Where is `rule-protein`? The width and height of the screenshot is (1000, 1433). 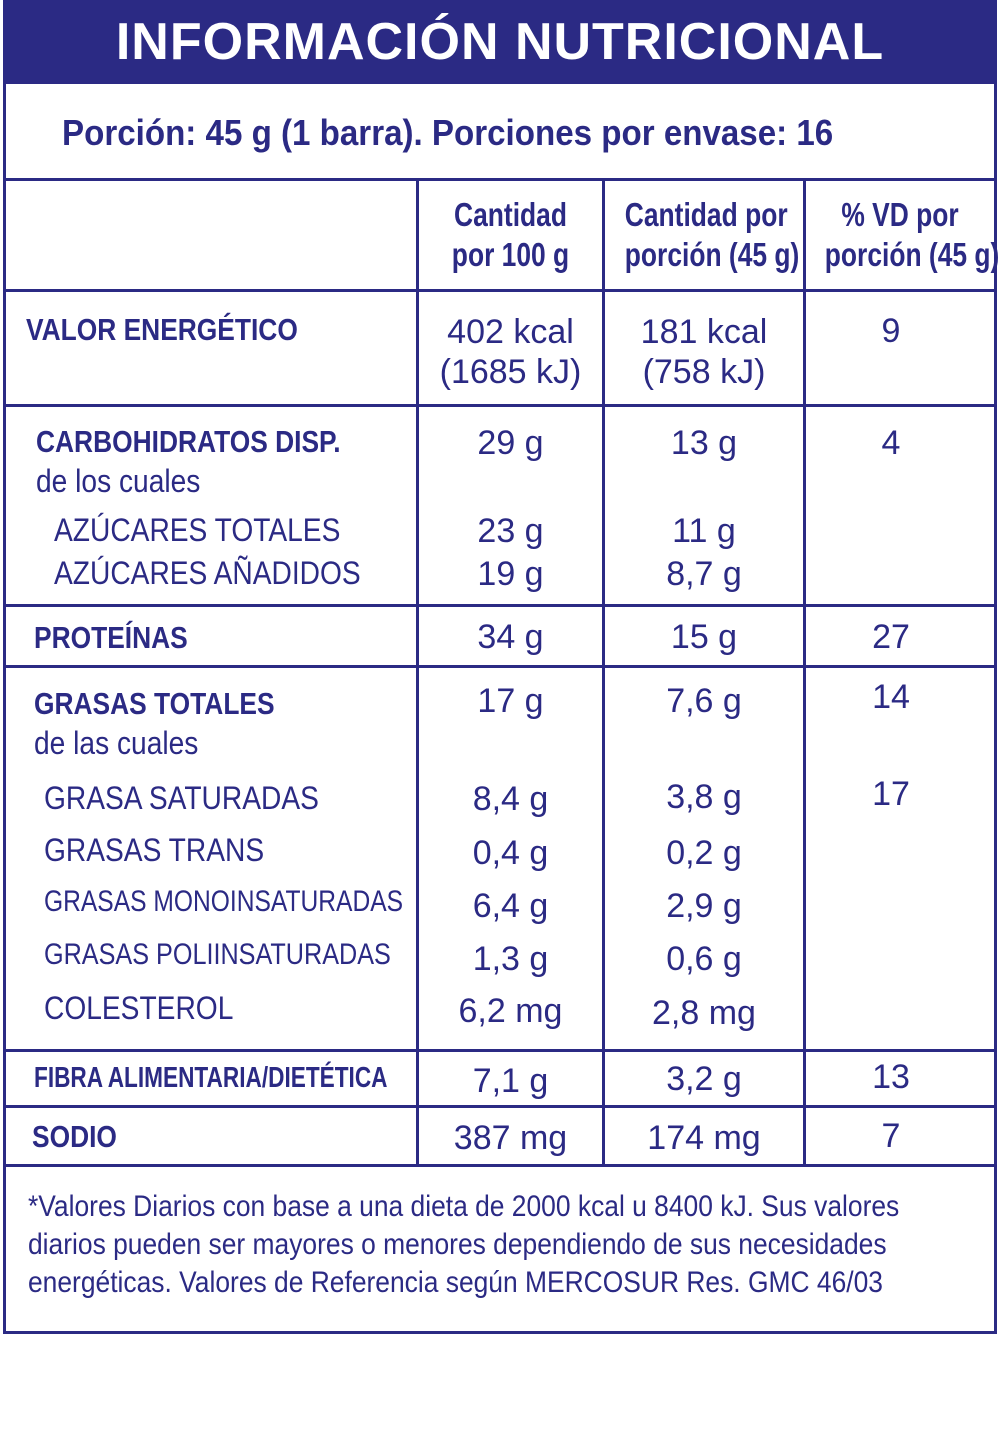
rule-protein is located at coordinates (500, 666).